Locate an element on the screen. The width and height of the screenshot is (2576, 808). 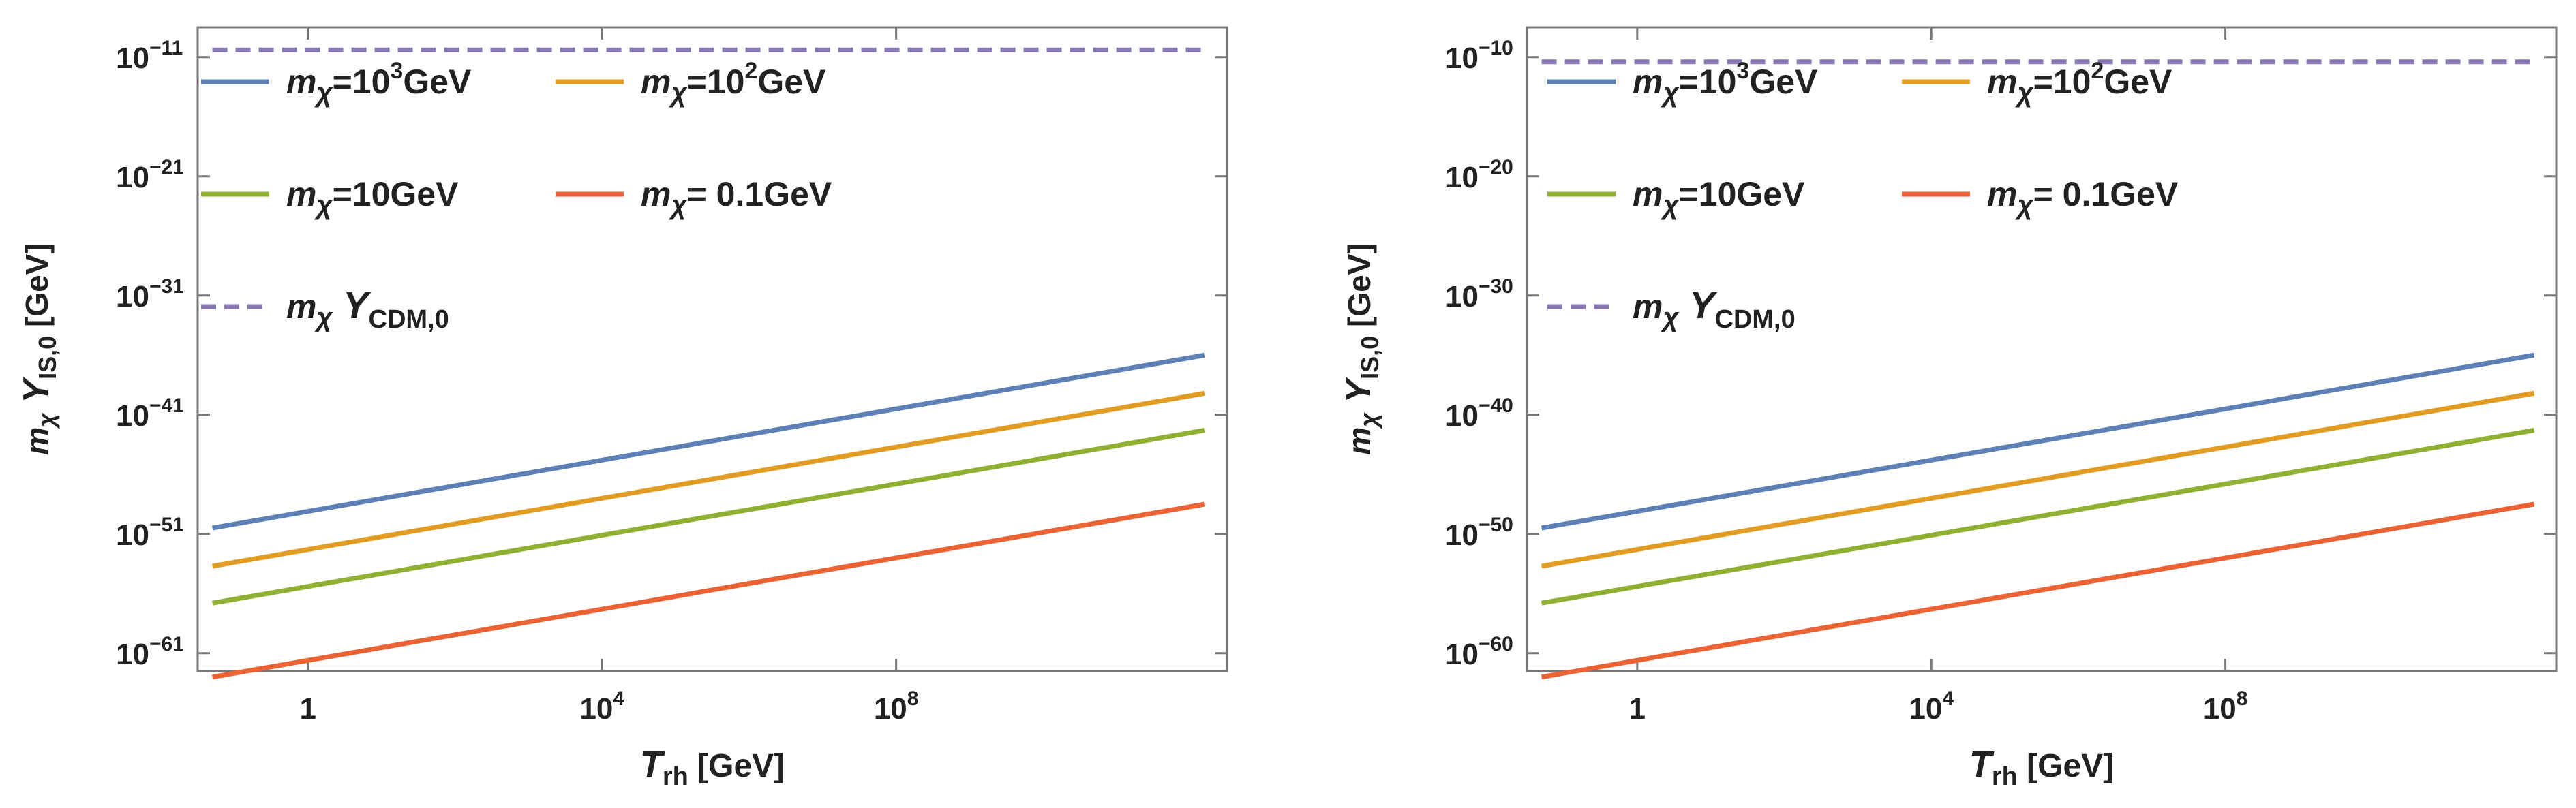
y-tick-label: 10−51 is located at coordinates (150, 533).